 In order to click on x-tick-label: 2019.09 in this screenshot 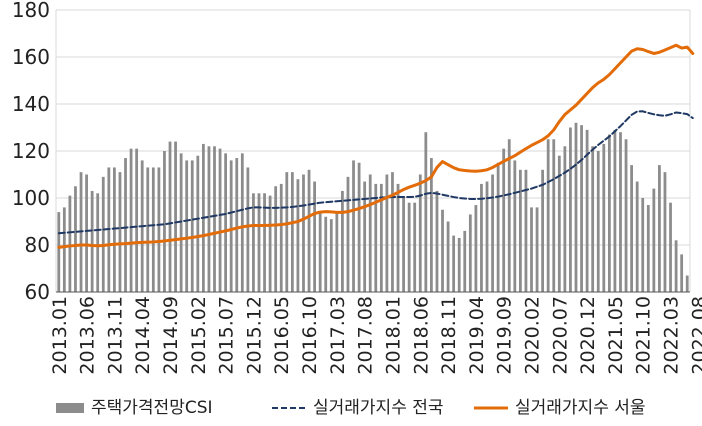, I will do `click(505, 335)`.